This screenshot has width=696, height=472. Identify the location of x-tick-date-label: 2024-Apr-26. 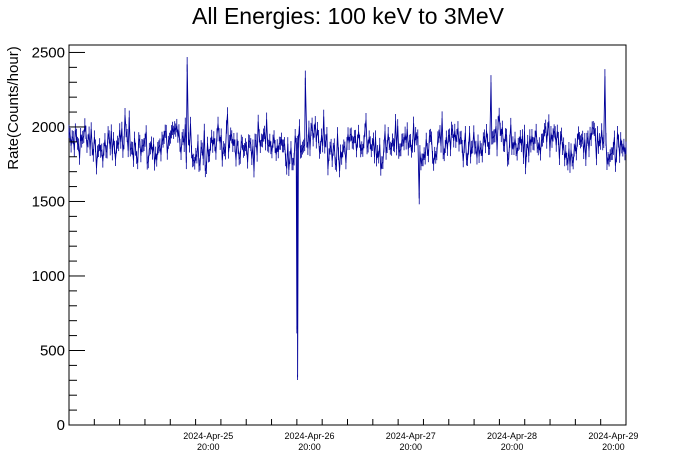
(309, 436).